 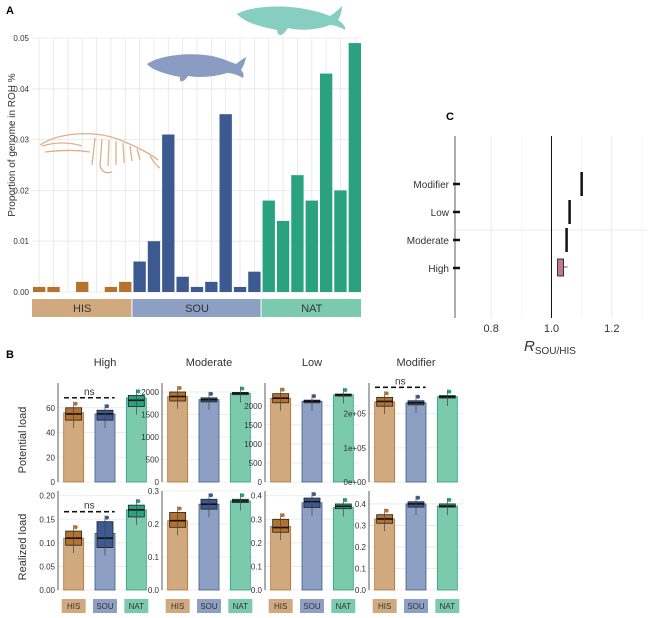 What do you see at coordinates (527, 246) in the screenshot?
I see `panel-c-ratio-plot: 0.8 1.0 1.2 Modifier Low Moderate High RSOU/HIS` at bounding box center [527, 246].